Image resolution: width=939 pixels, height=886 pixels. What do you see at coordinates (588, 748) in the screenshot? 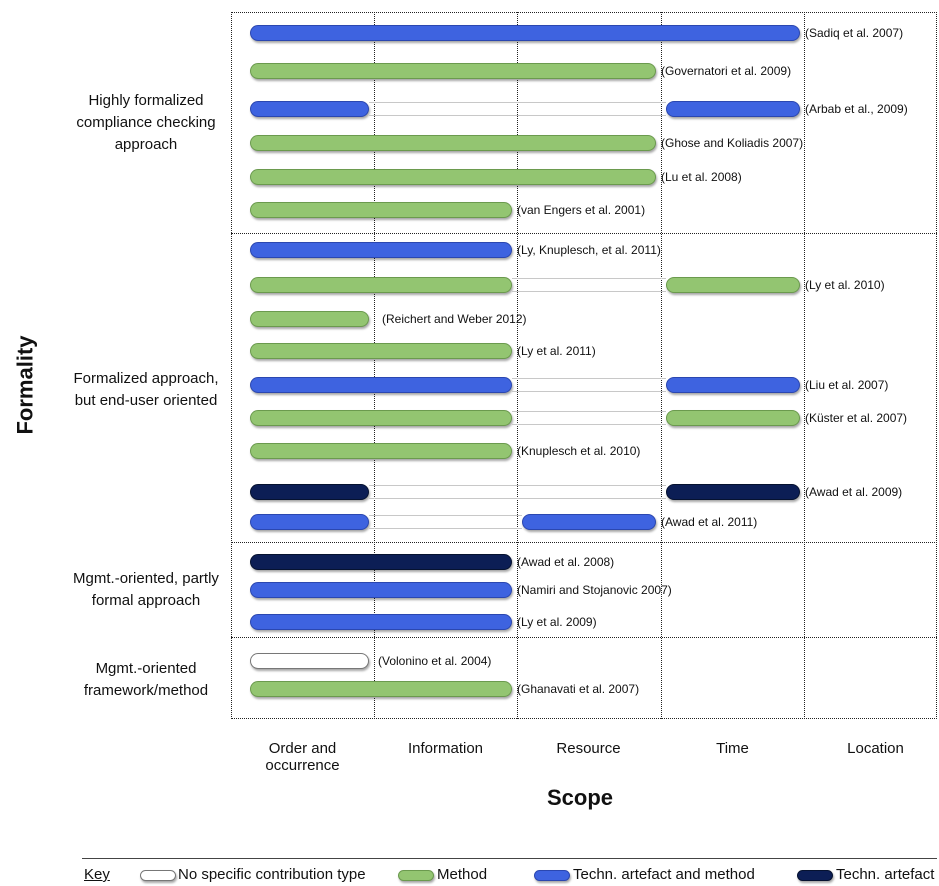
I see `column-label-resource: Resource` at bounding box center [588, 748].